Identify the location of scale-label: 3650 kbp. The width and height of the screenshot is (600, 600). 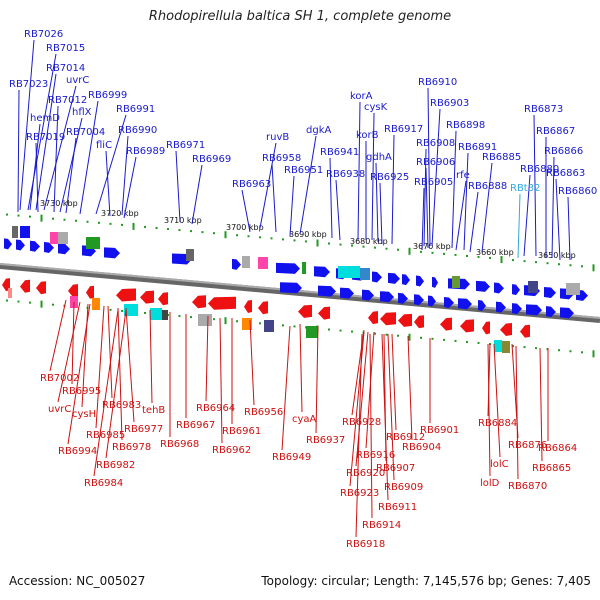
(557, 255).